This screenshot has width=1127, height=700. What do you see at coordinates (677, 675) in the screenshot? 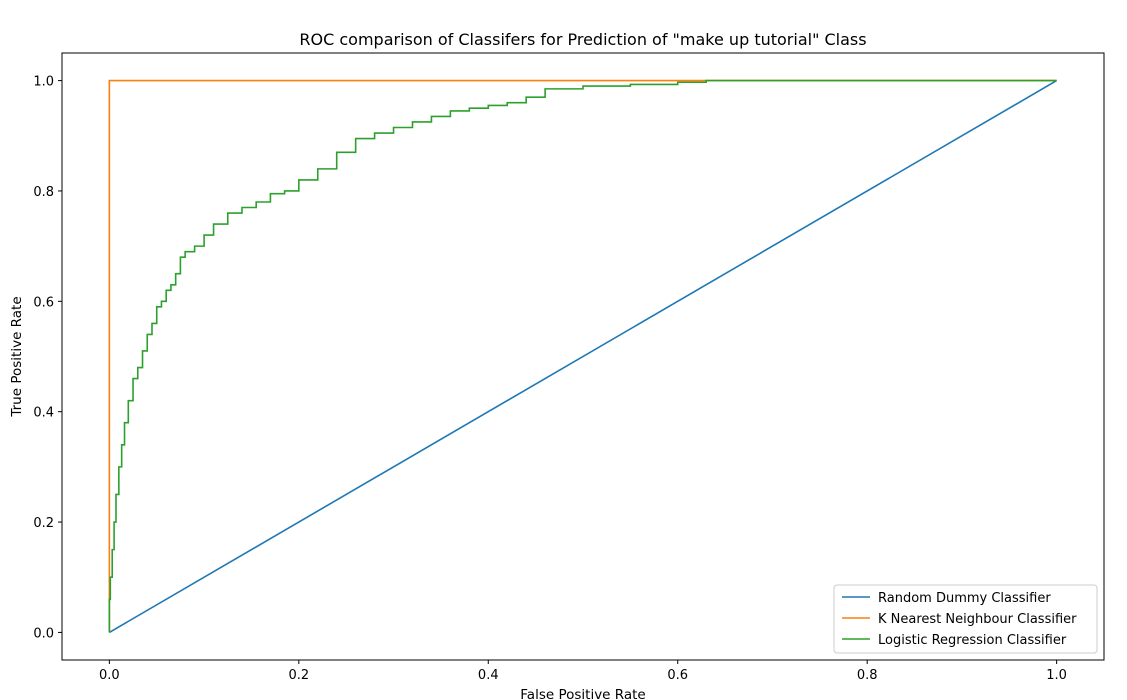
I see `x-tick-label: 0.6` at bounding box center [677, 675].